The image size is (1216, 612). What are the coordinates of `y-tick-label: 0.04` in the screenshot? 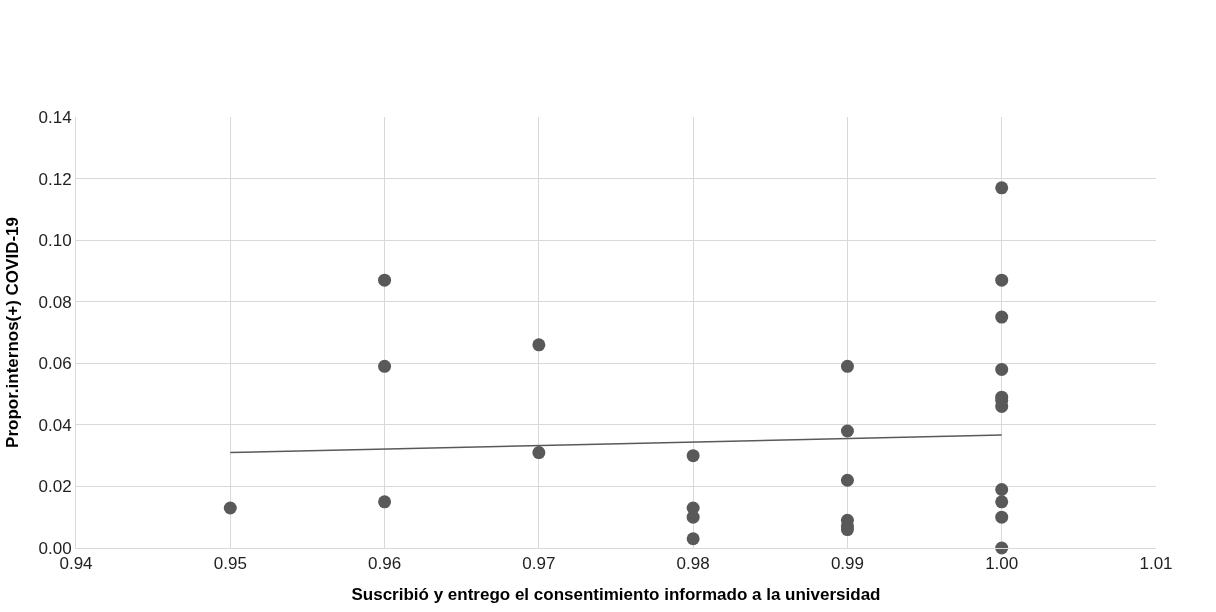 It's located at (55, 425).